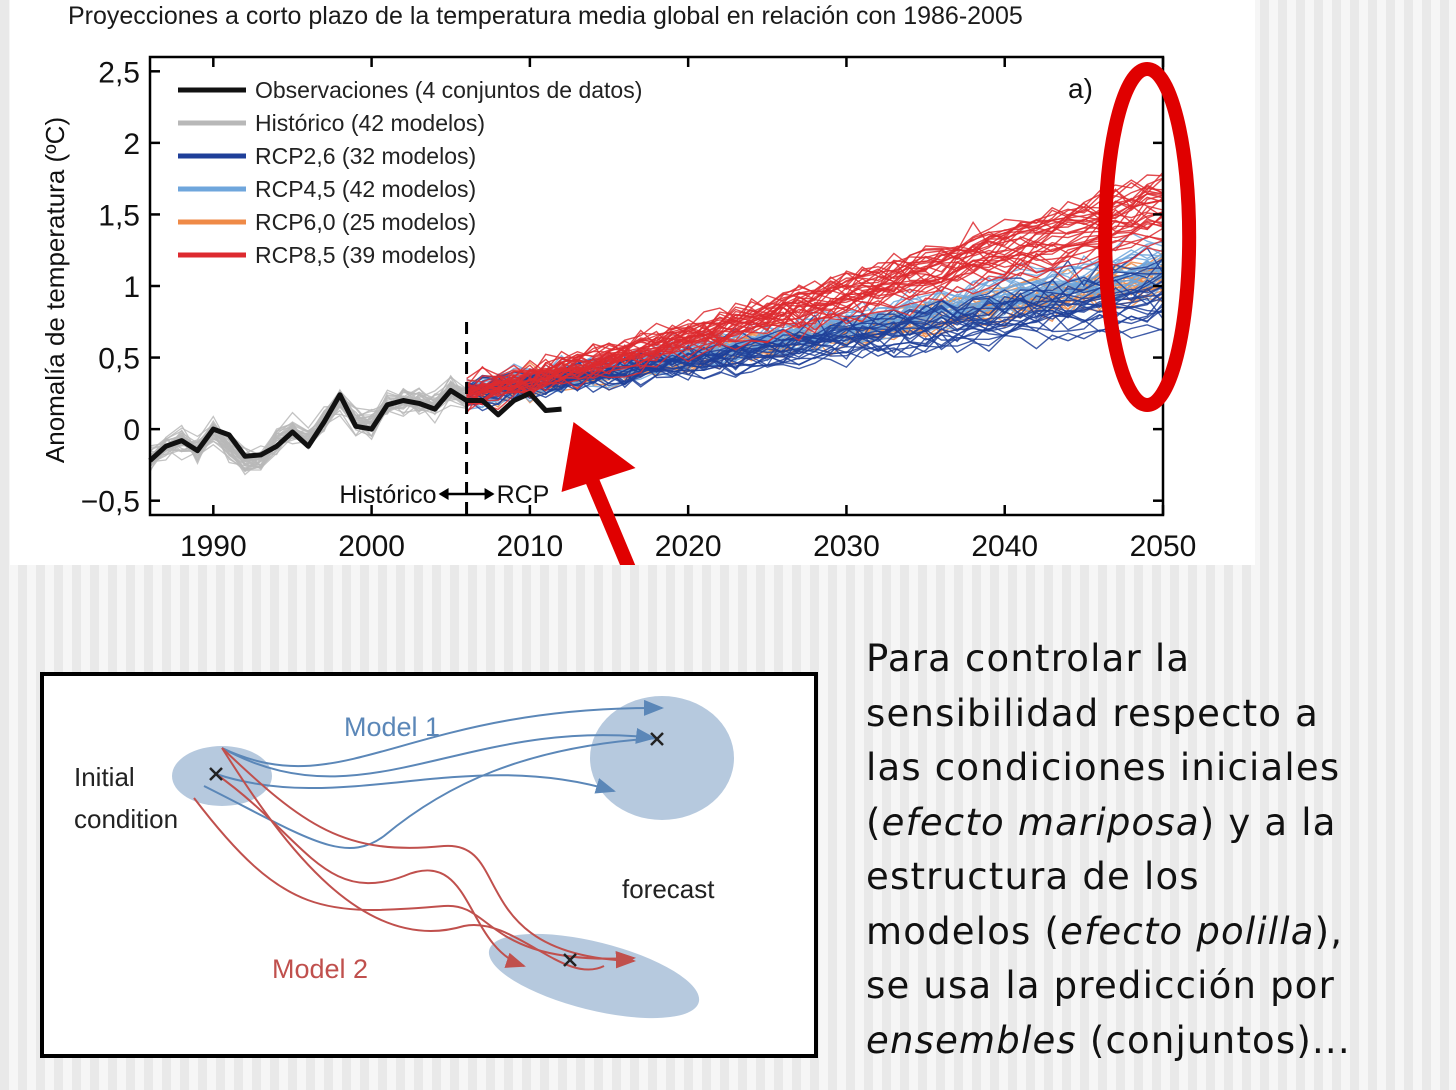 This screenshot has height=1090, width=1456. I want to click on y-tick-label: 0,5, so click(119, 359).